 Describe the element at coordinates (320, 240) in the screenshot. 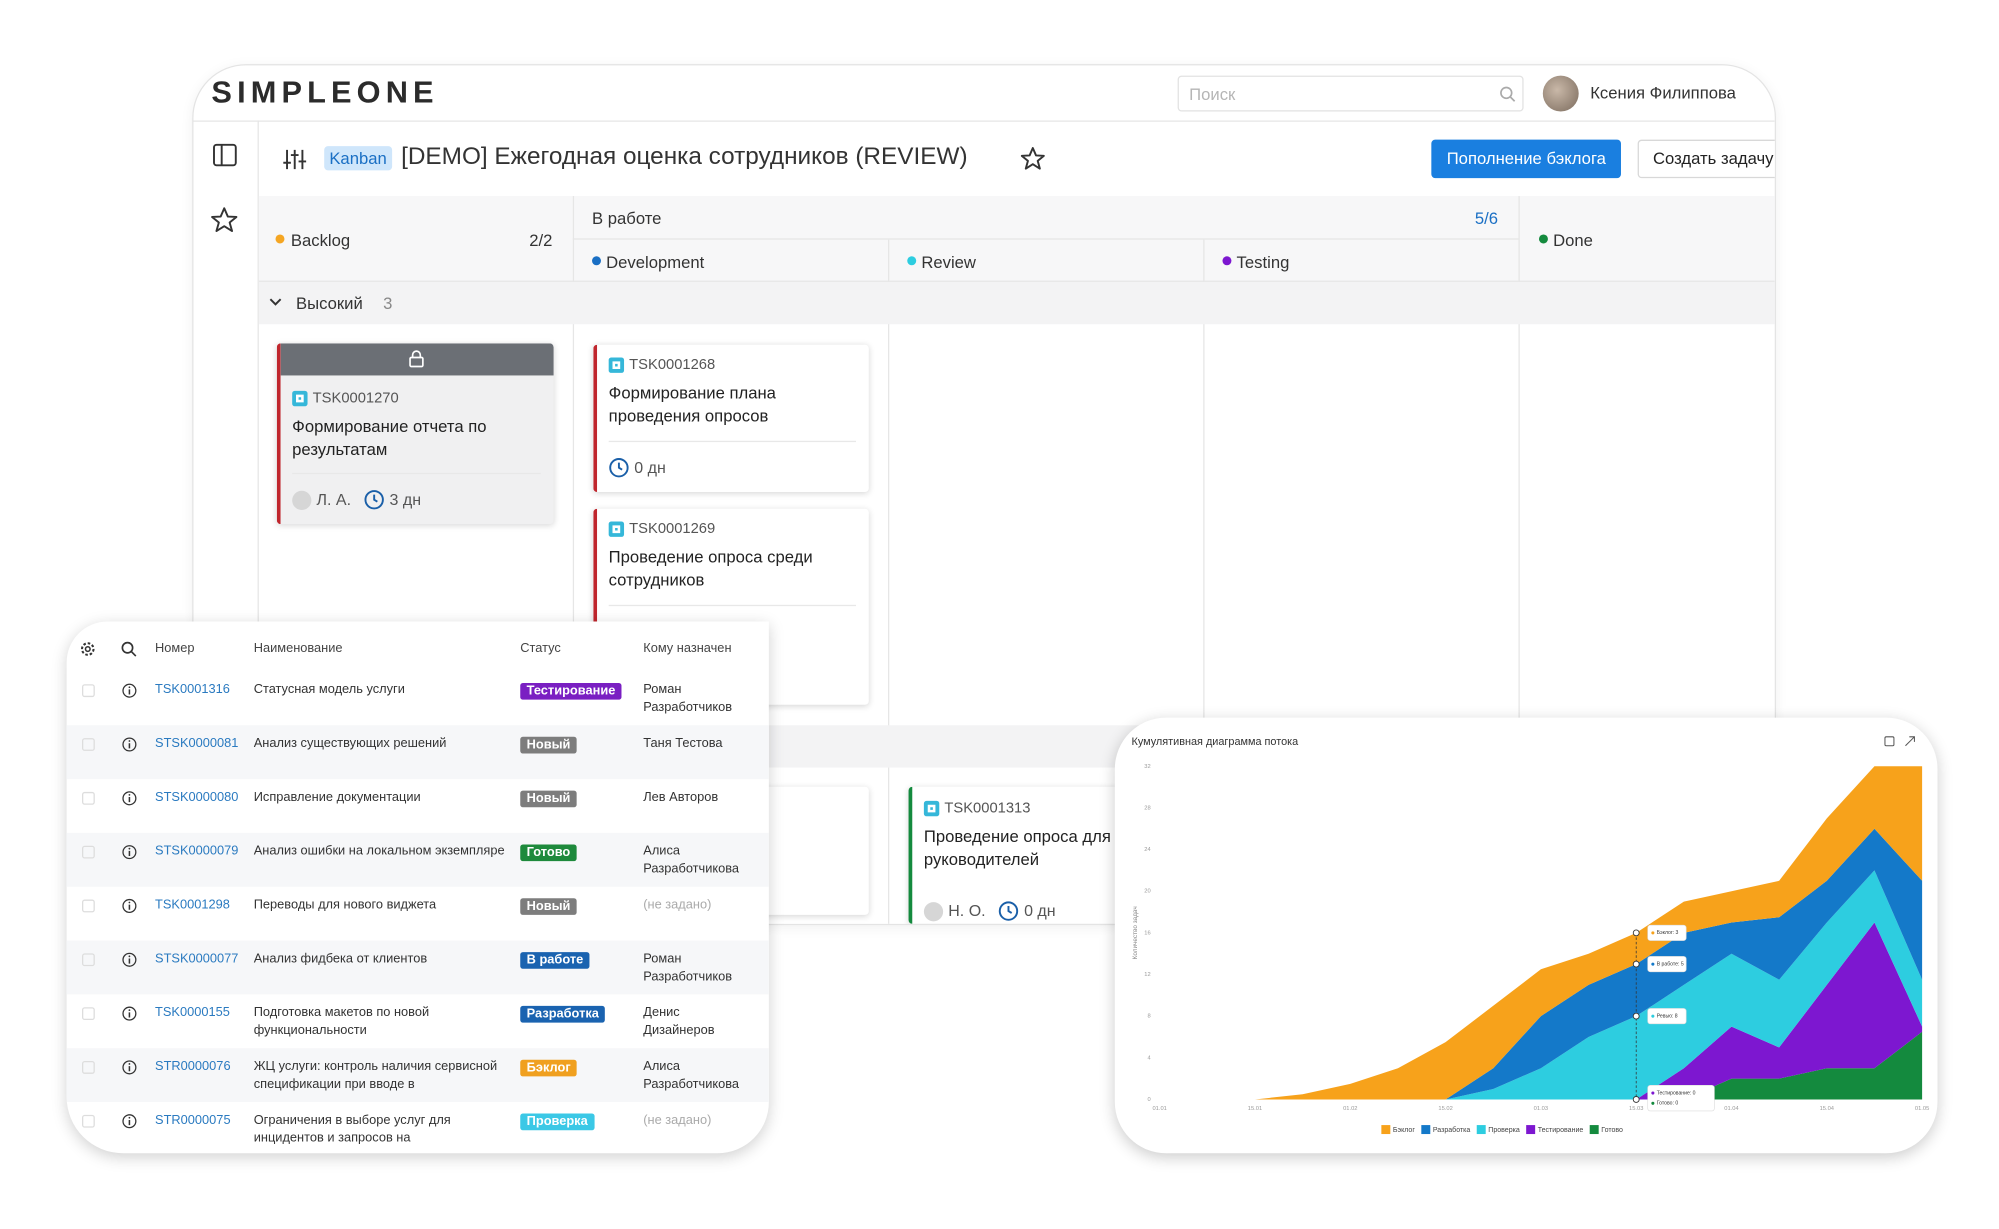

I see `column-name: Backlog` at that location.